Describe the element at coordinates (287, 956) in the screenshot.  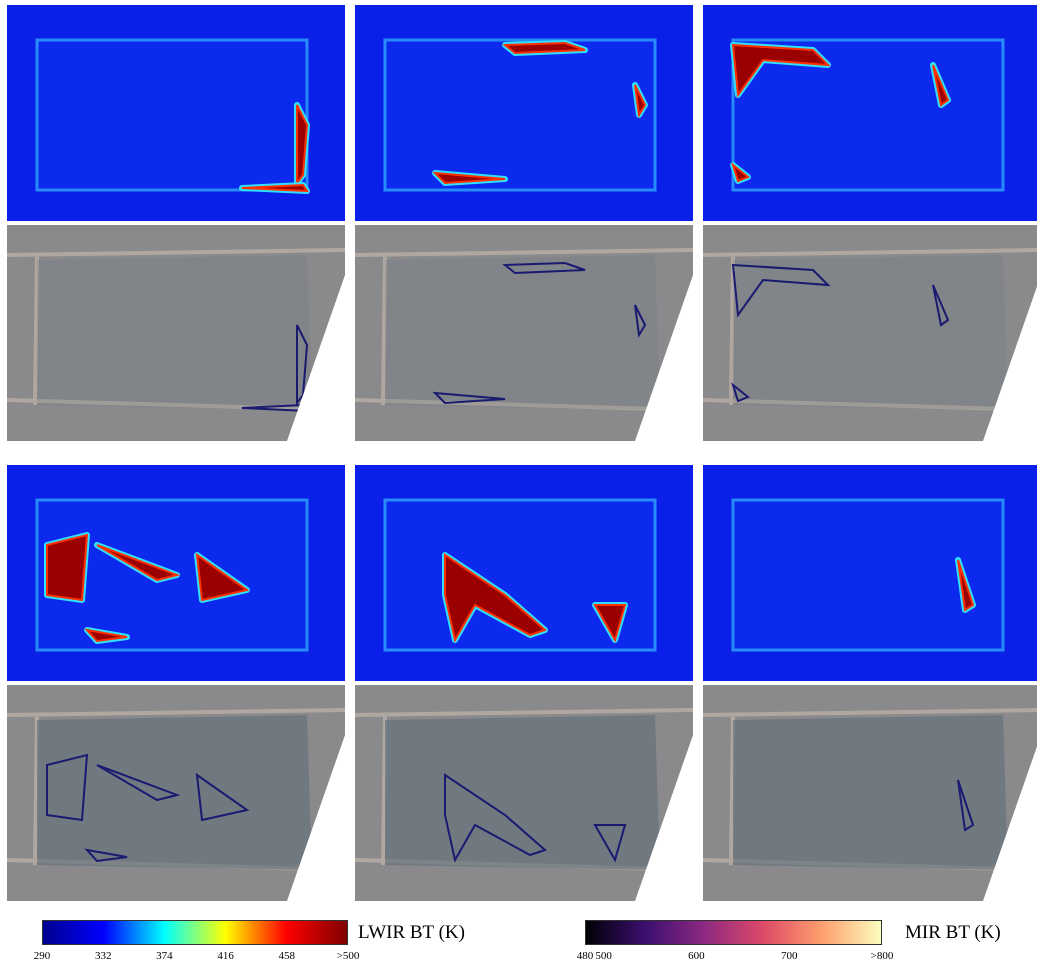
I see `colorbar-tick-label: 458` at that location.